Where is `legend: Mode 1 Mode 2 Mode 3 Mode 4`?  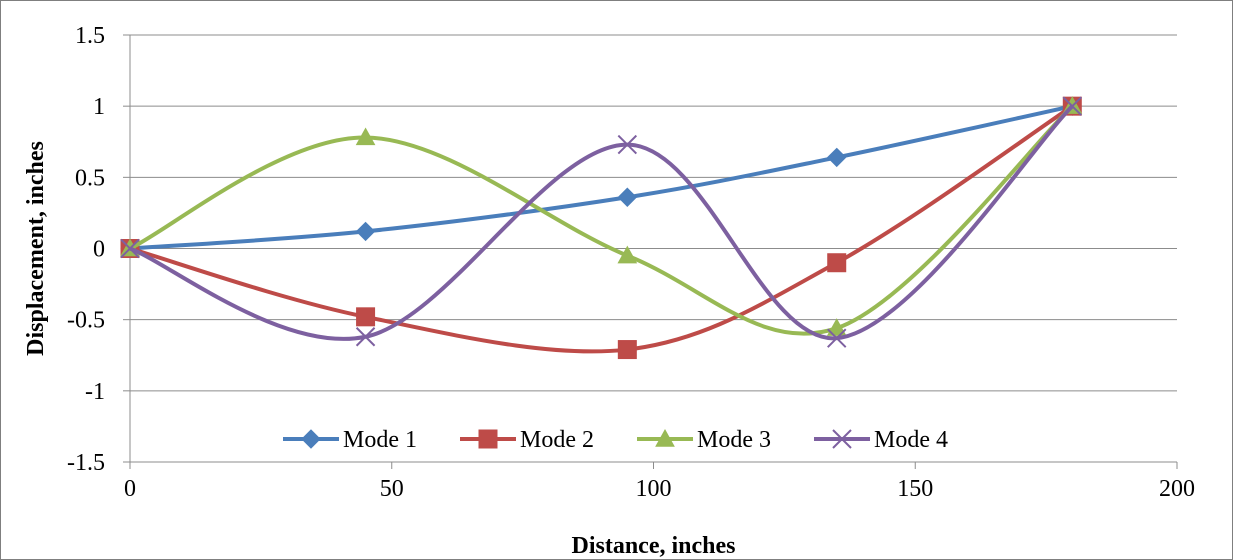
legend: Mode 1 Mode 2 Mode 3 Mode 4 is located at coordinates (615, 440).